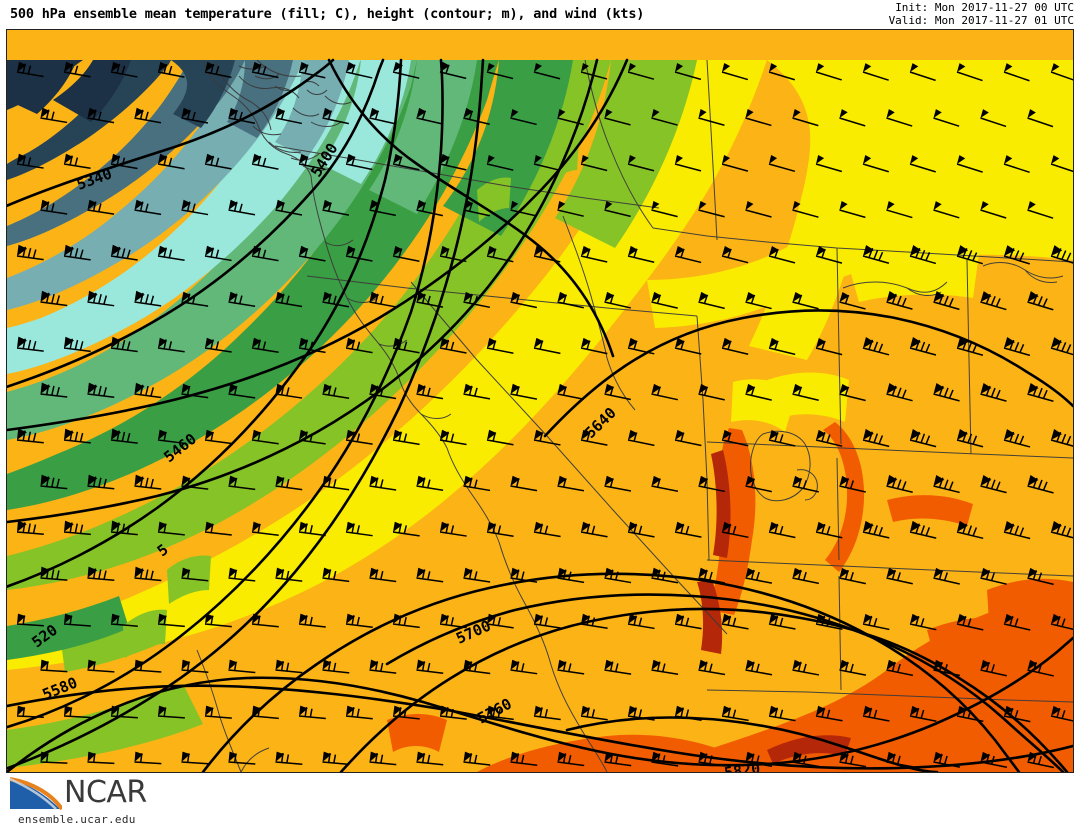  I want to click on ncar-logo: NCAR ensemble.ucar.edu, so click(90, 801).